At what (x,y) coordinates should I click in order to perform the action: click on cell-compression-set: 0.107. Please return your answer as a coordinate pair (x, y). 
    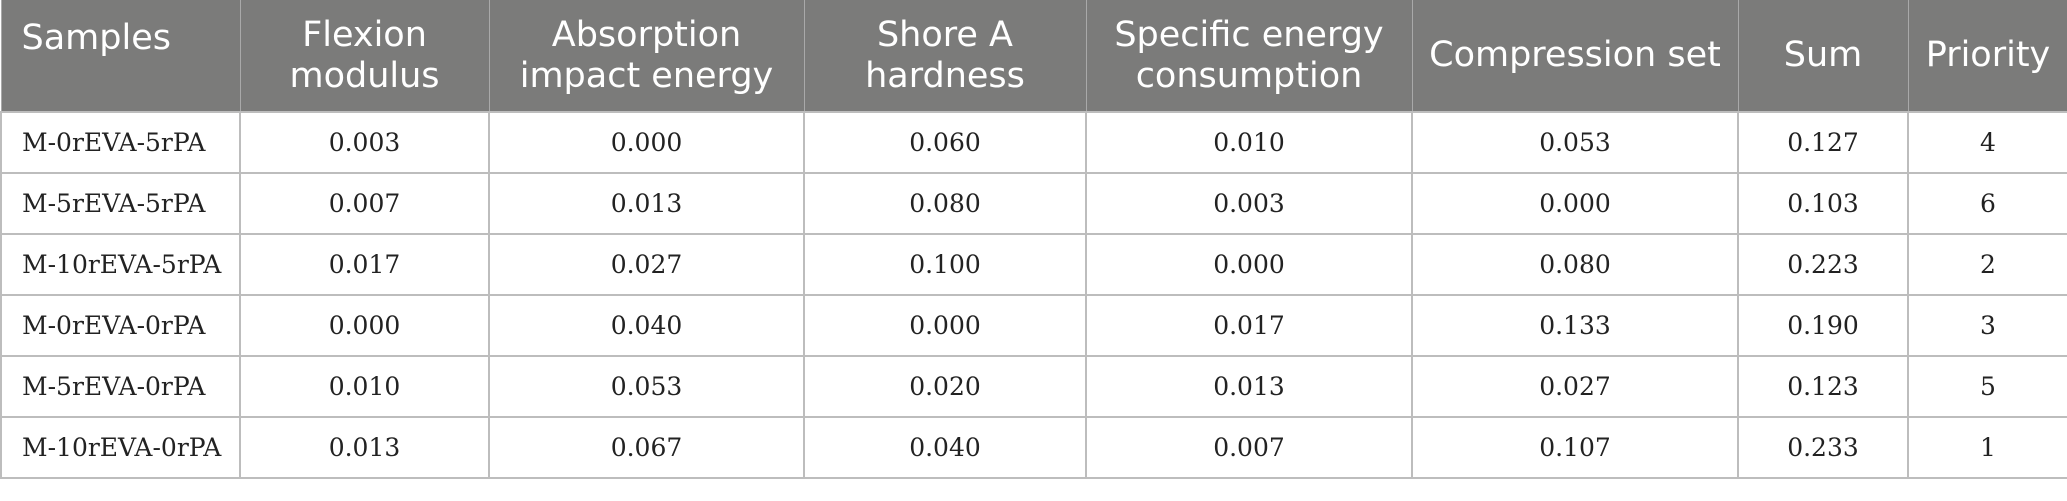
    Looking at the image, I should click on (1575, 447).